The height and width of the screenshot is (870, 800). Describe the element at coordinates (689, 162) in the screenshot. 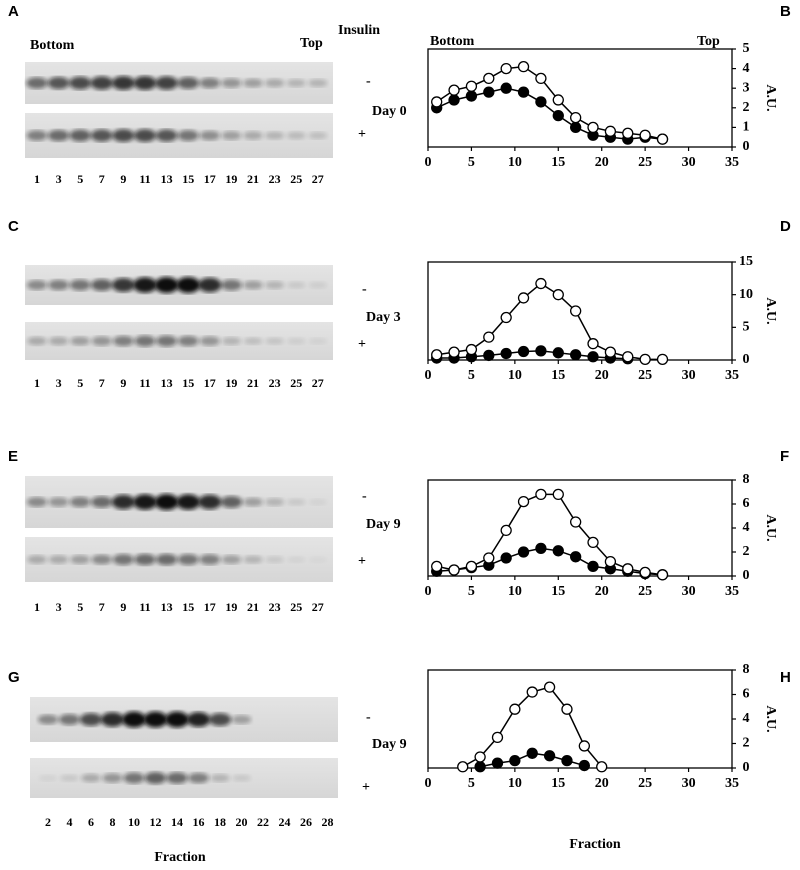

I see `x-tick-label: 30` at that location.